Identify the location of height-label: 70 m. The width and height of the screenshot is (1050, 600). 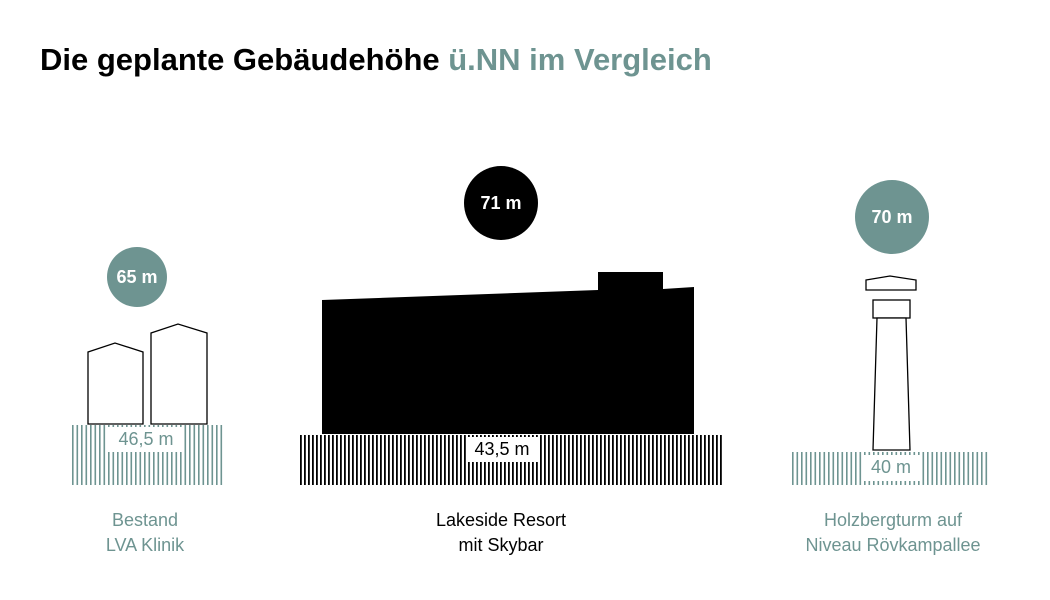
(891, 217).